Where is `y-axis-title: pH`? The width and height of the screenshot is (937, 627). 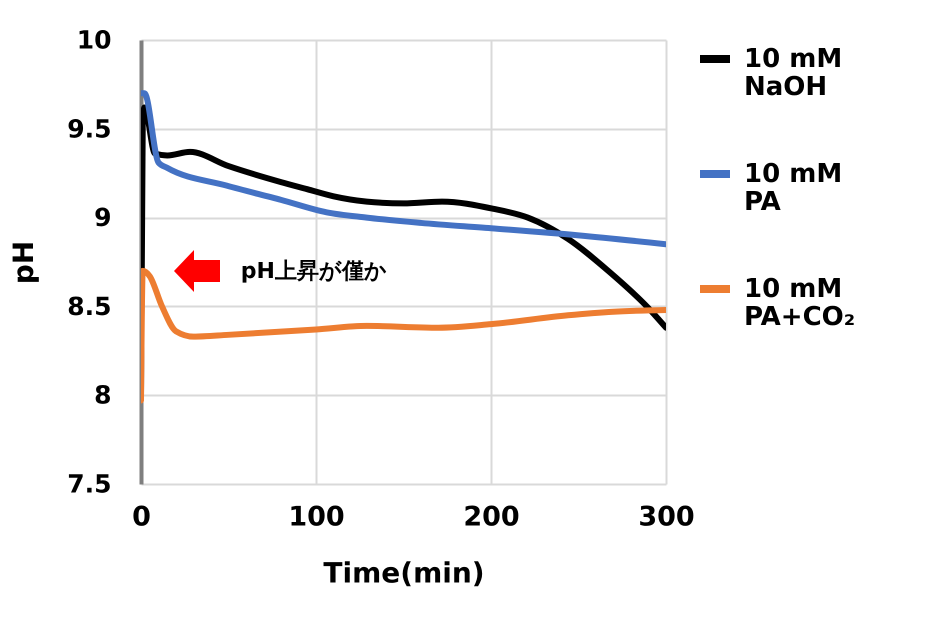 y-axis-title: pH is located at coordinates (23, 262).